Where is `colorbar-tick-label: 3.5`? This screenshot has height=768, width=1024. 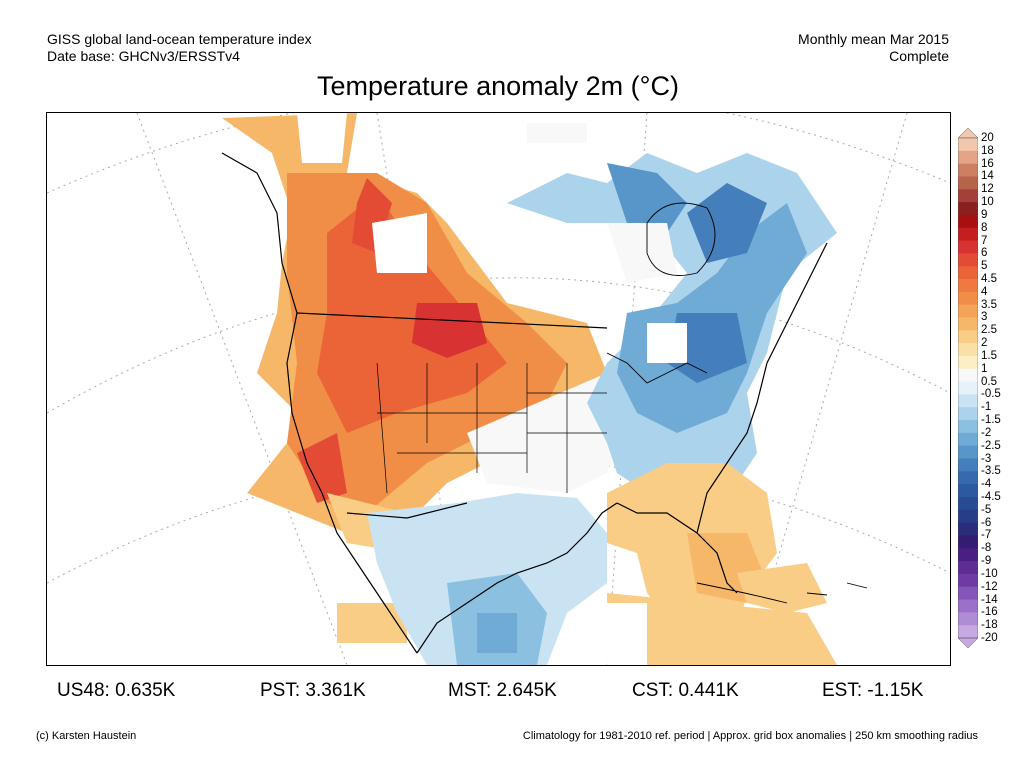
colorbar-tick-label: 3.5 is located at coordinates (989, 304).